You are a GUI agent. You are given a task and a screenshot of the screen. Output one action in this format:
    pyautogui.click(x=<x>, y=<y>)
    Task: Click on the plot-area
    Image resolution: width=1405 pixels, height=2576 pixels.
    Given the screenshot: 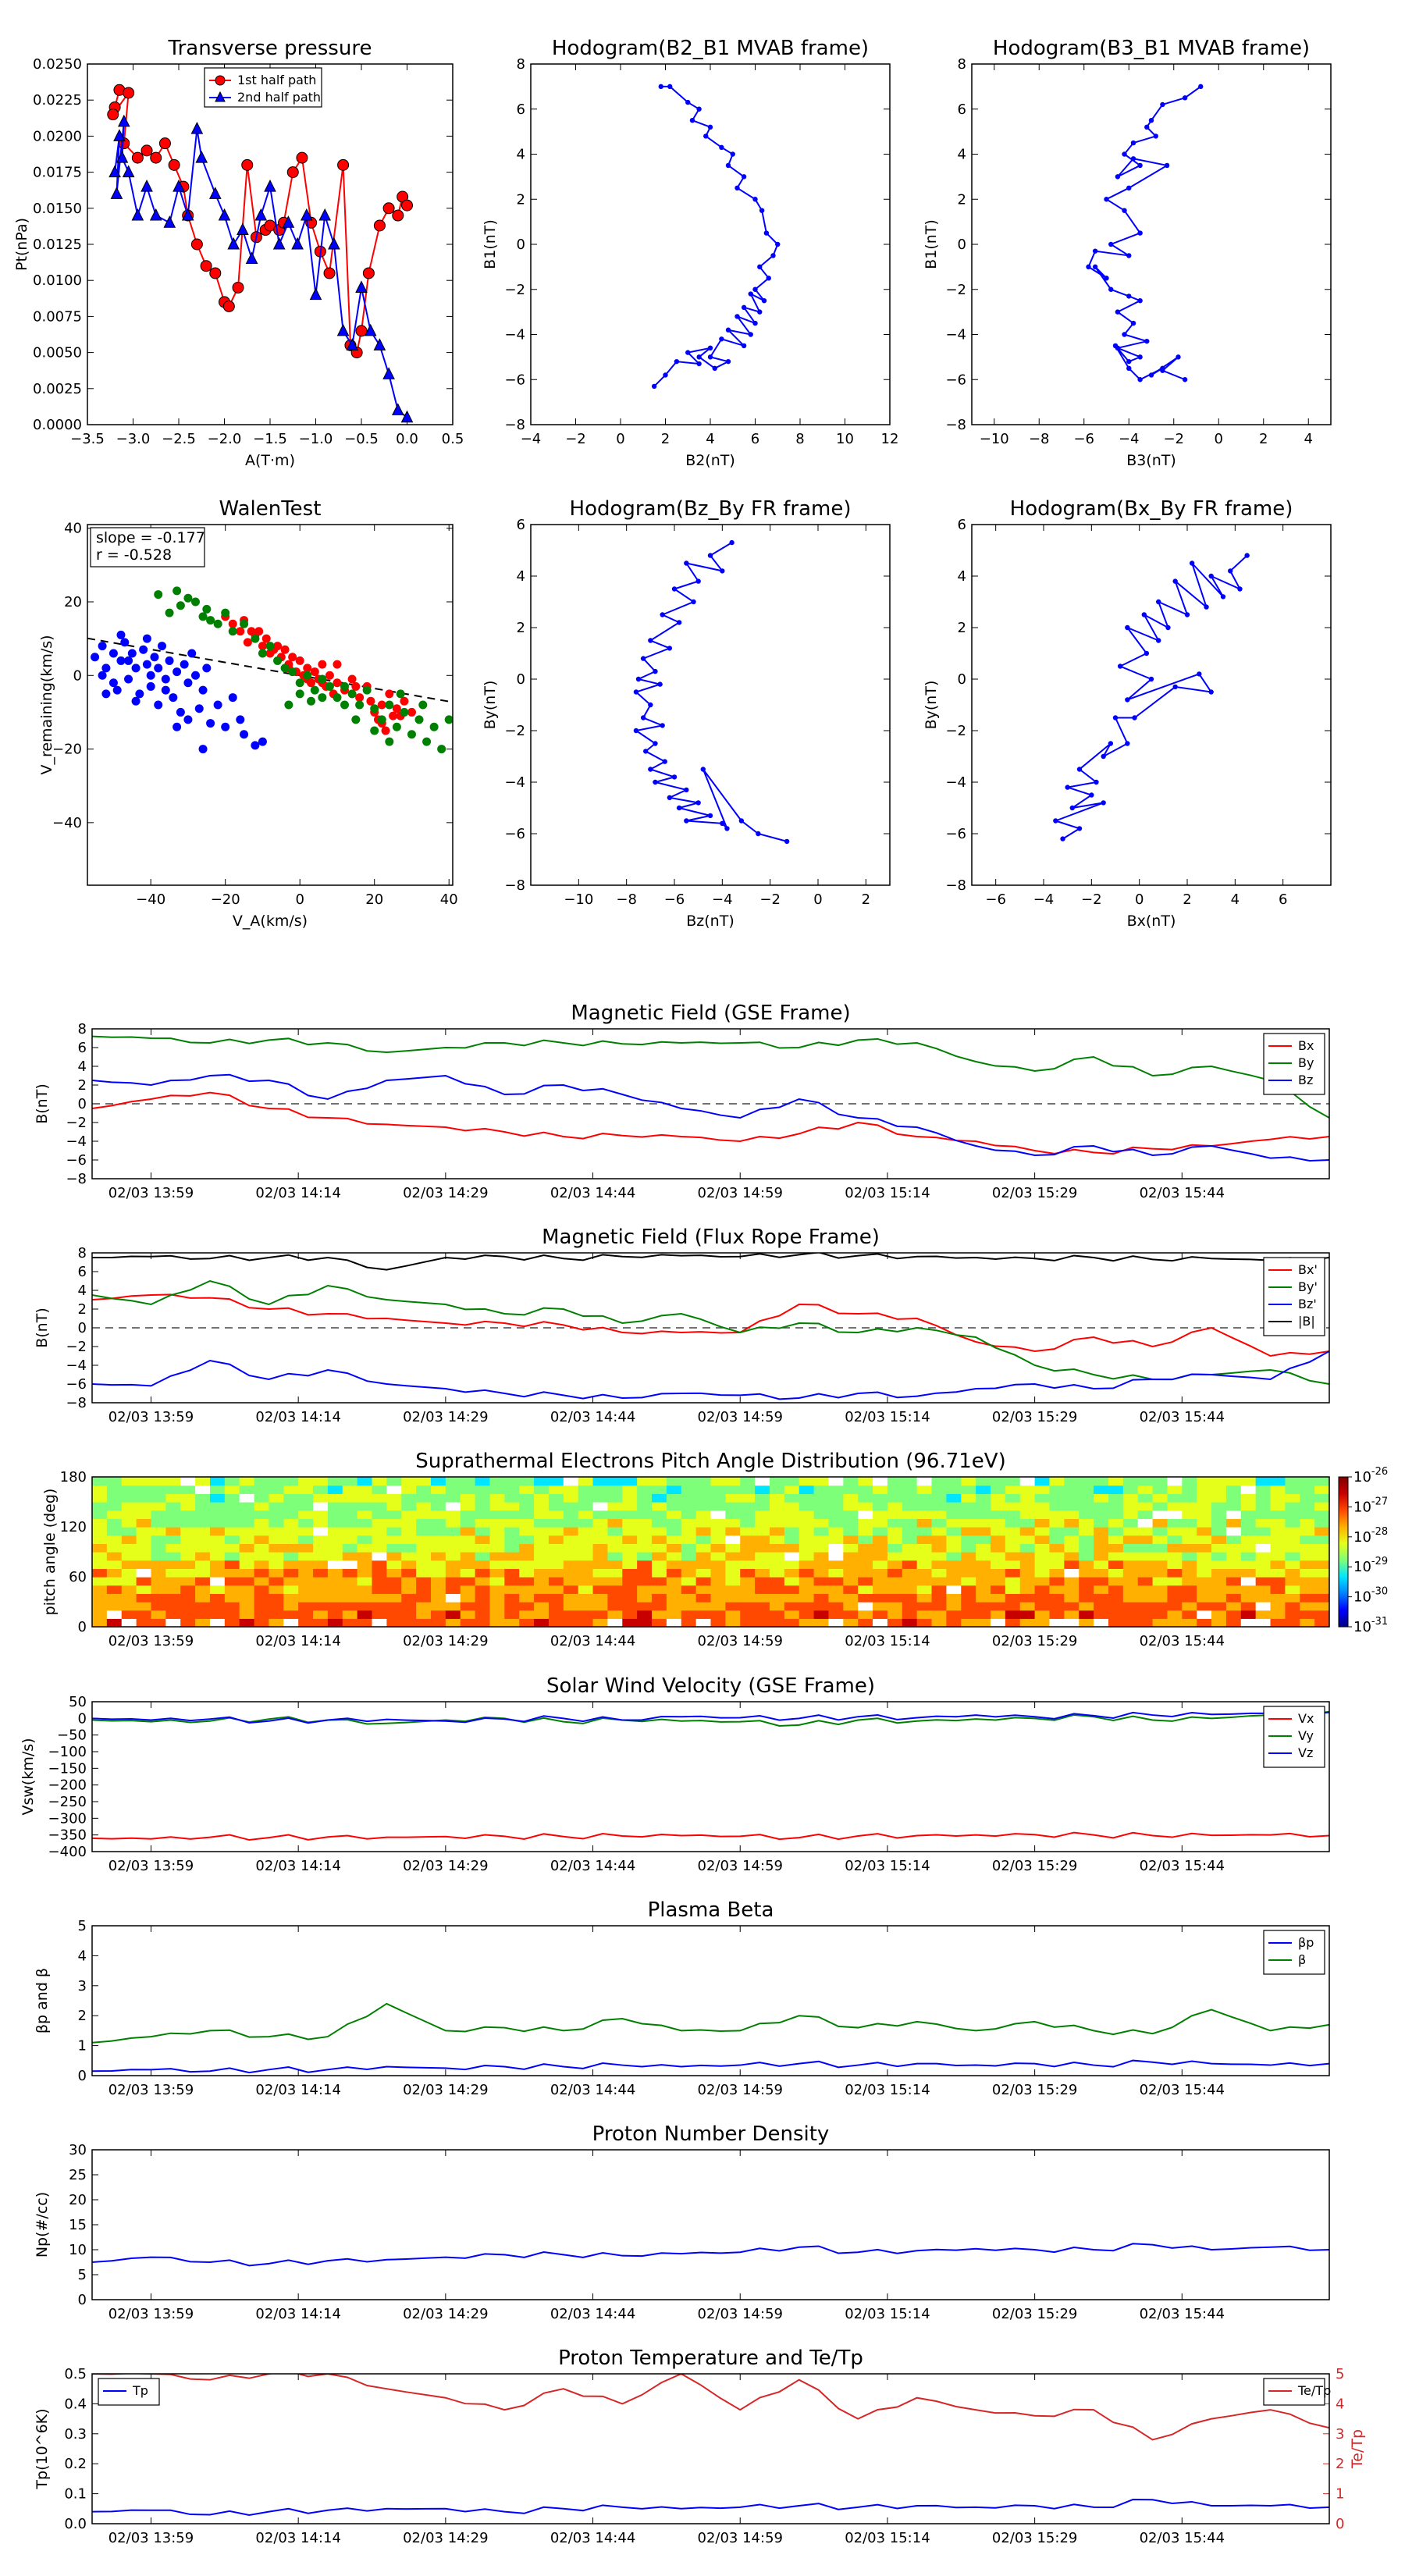 What is the action you would take?
    pyautogui.click(x=1151, y=697)
    